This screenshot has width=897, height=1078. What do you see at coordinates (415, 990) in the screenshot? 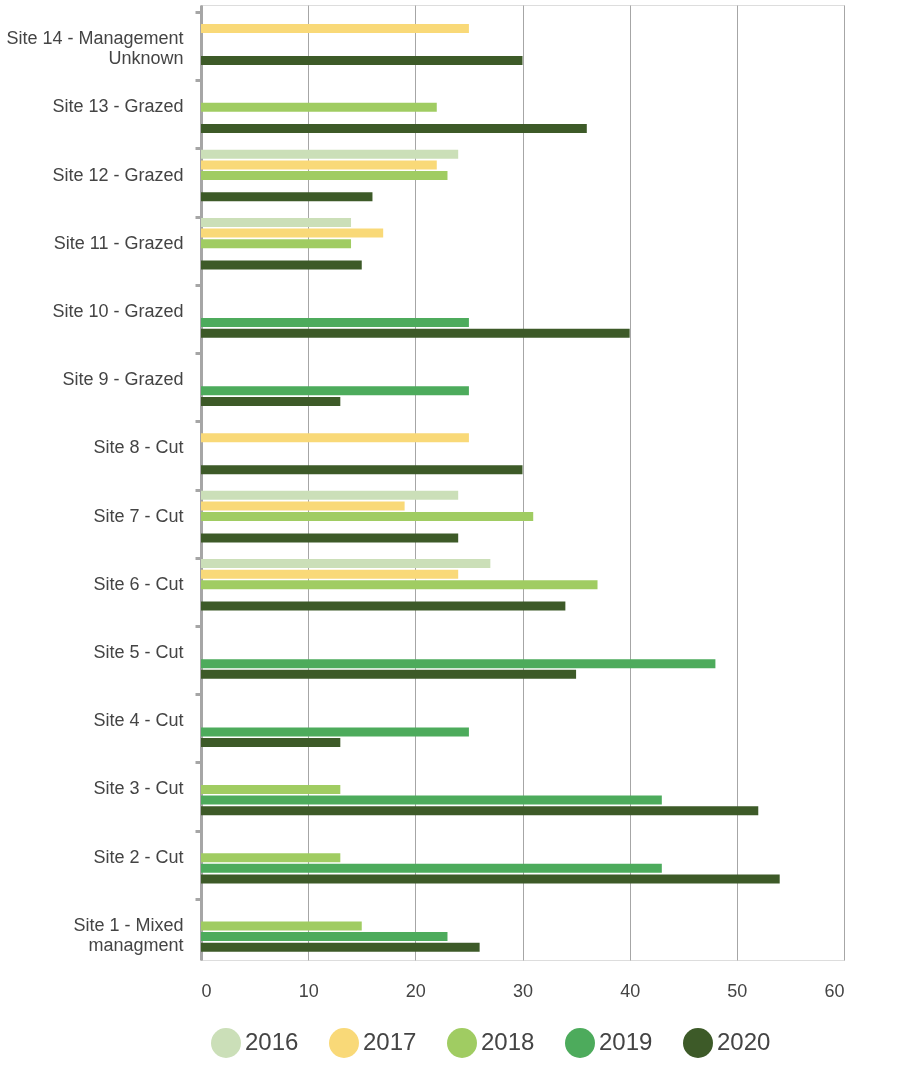
I see `x-tick-label: 20` at bounding box center [415, 990].